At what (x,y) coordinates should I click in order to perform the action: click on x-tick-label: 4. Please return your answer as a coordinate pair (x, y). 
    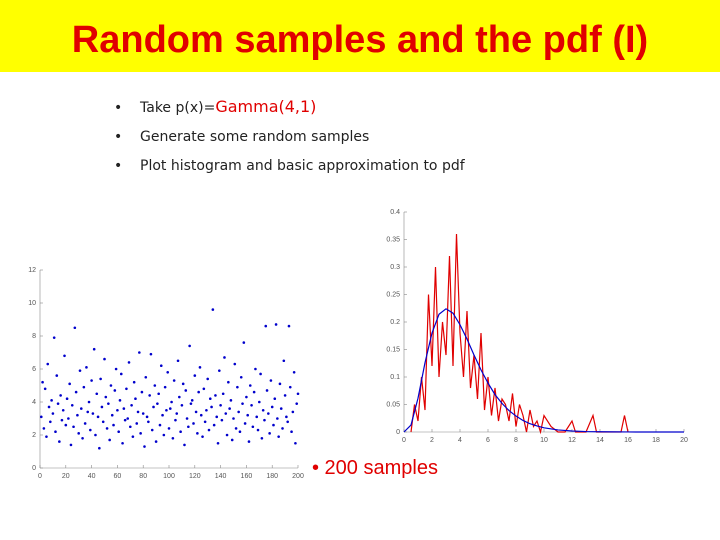
    Looking at the image, I should click on (460, 440).